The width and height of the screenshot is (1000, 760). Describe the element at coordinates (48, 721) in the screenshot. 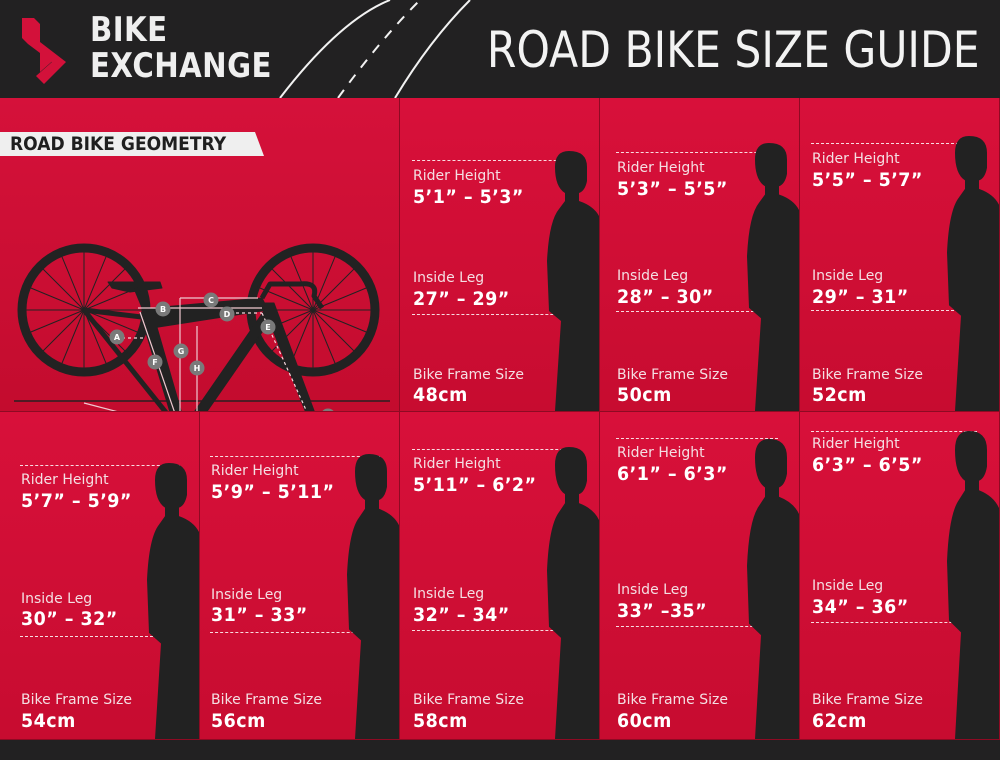

I see `frame-size-value: 54cm` at that location.